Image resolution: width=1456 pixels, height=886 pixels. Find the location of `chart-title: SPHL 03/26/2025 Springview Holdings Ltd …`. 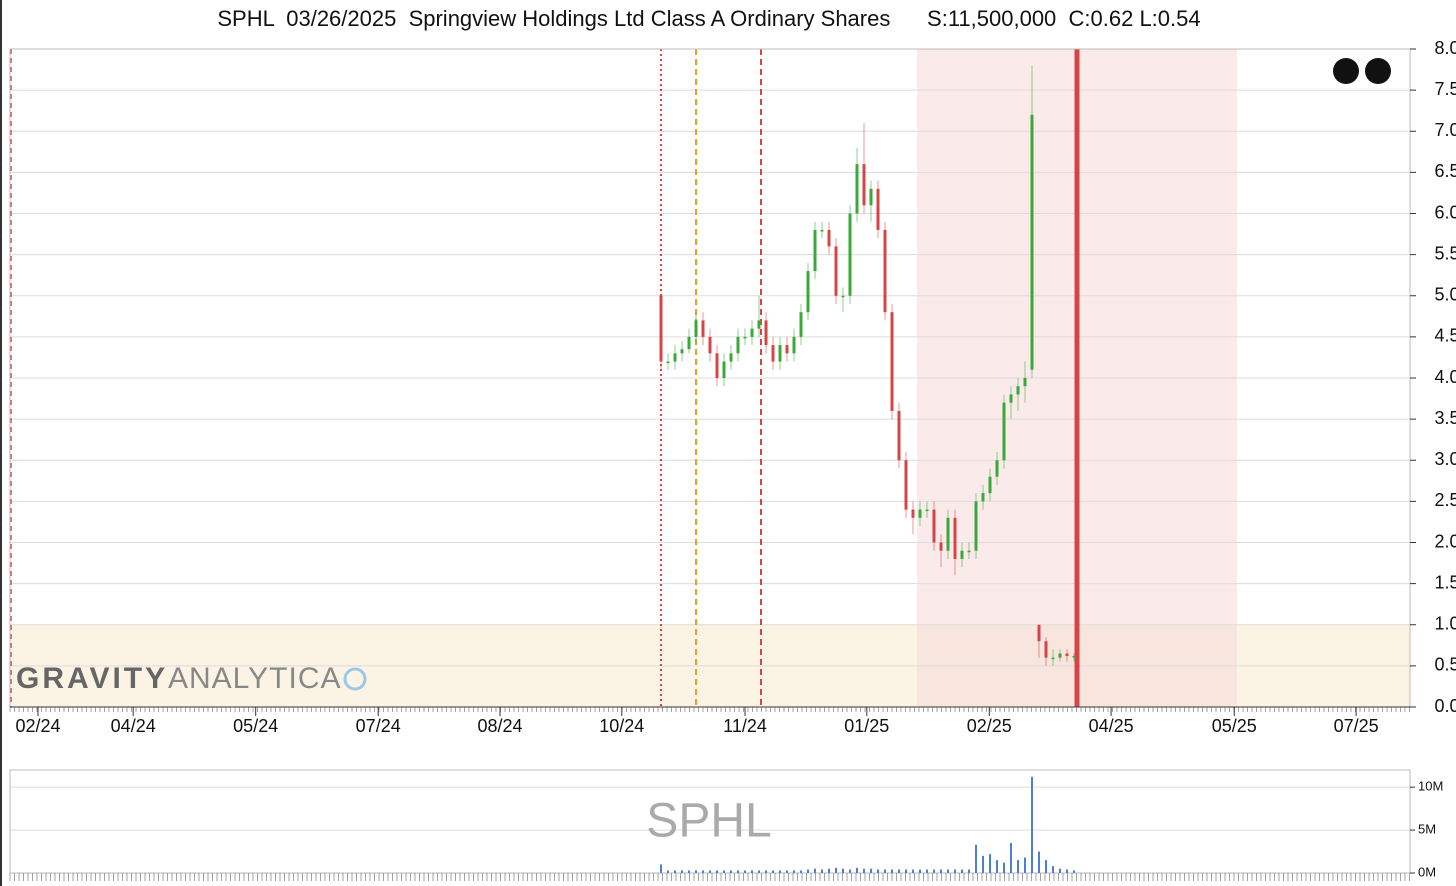

chart-title: SPHL 03/26/2025 Springview Holdings Ltd … is located at coordinates (708, 18).